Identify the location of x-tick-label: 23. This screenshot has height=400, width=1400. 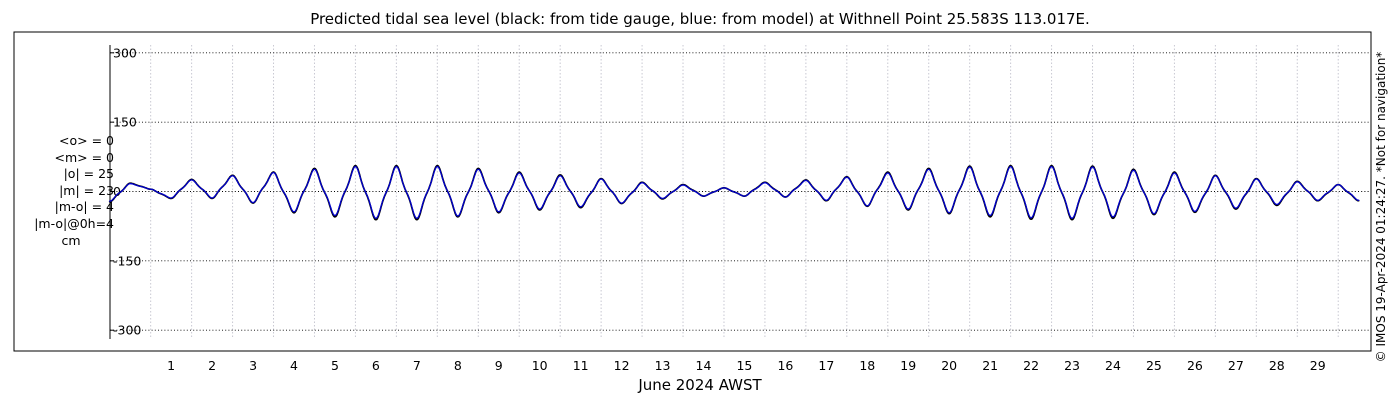
(1072, 365).